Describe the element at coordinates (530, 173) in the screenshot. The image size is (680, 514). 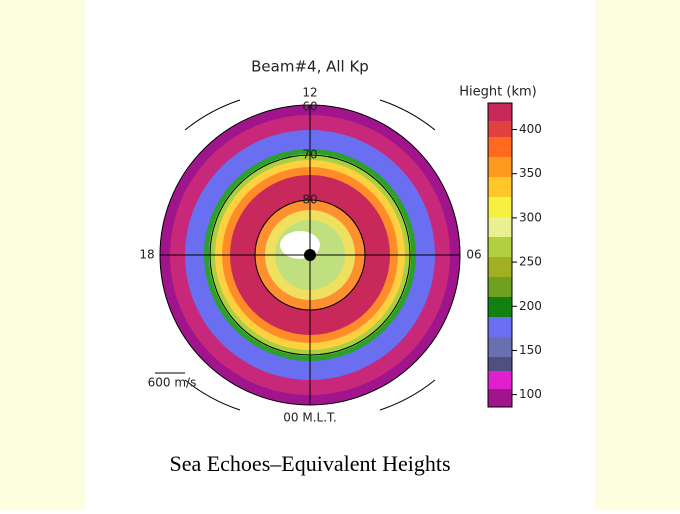
I see `colorbar-tick-label: 350` at that location.